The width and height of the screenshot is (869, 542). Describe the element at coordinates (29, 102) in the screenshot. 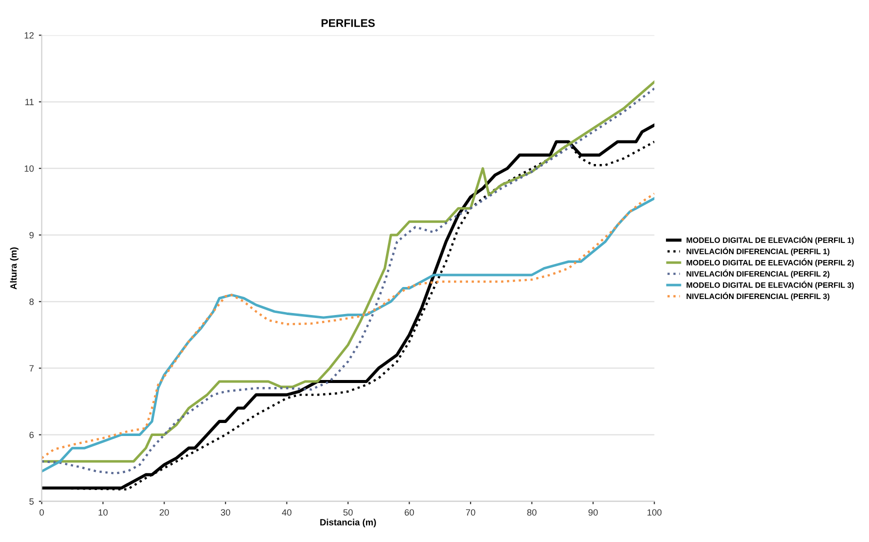

I see `y-tick-label: 11` at that location.